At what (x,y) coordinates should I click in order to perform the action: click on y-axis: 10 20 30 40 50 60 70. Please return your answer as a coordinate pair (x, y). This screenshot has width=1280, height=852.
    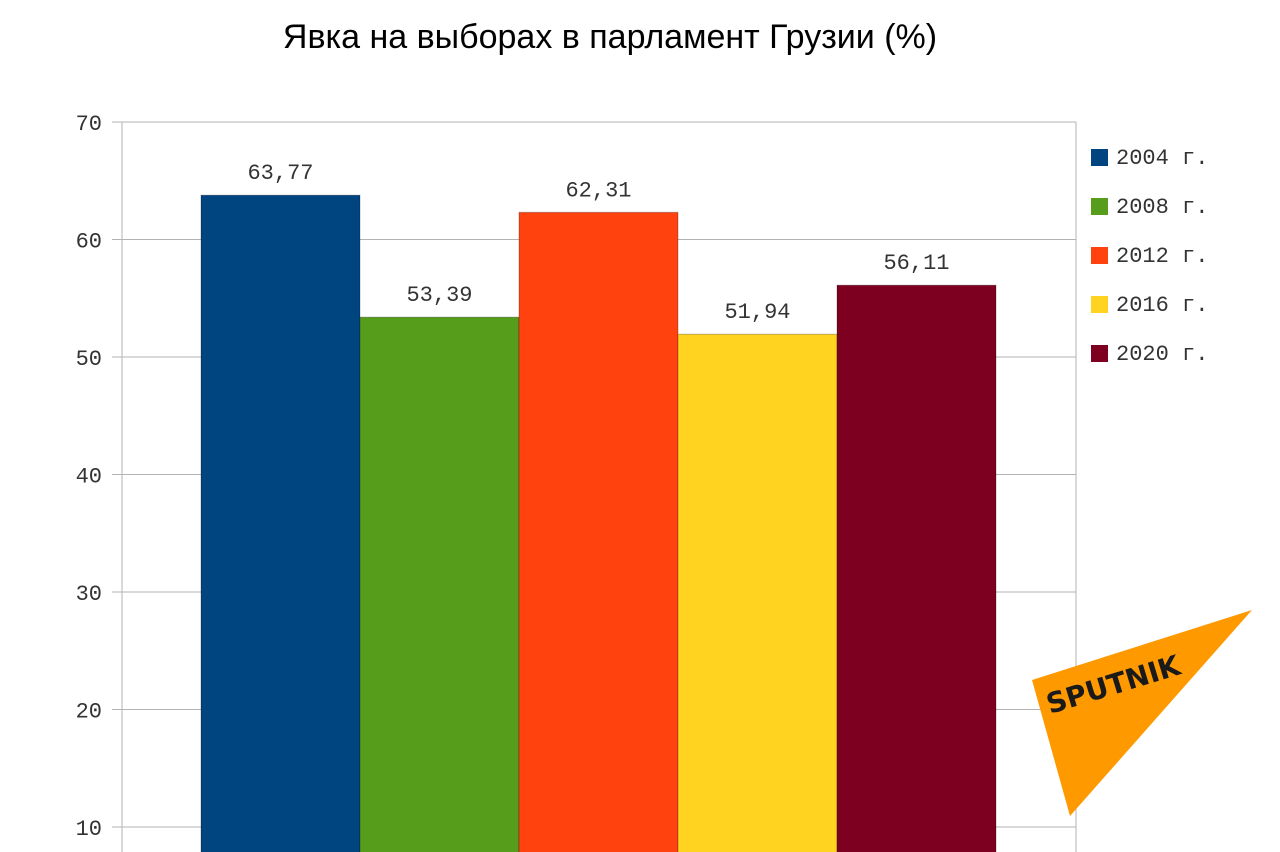
    Looking at the image, I should click on (89, 477).